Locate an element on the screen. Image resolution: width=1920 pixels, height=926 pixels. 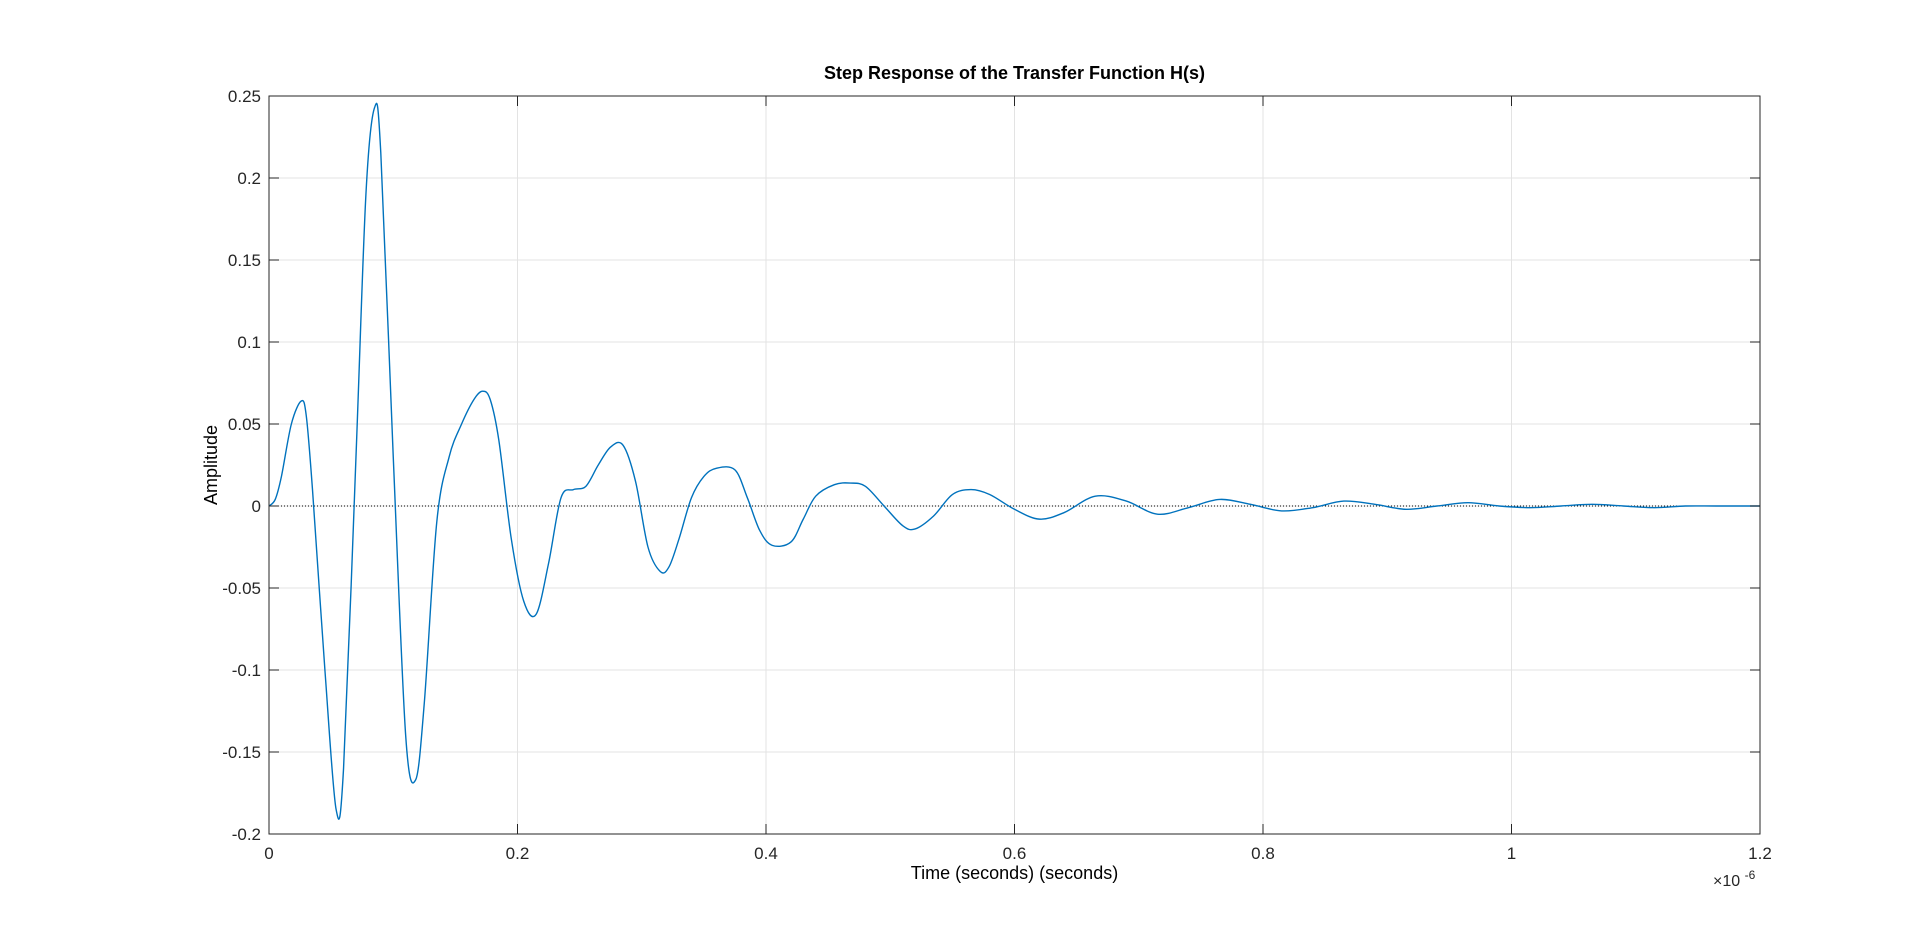
y-tick-label: -0.05 is located at coordinates (241, 588).